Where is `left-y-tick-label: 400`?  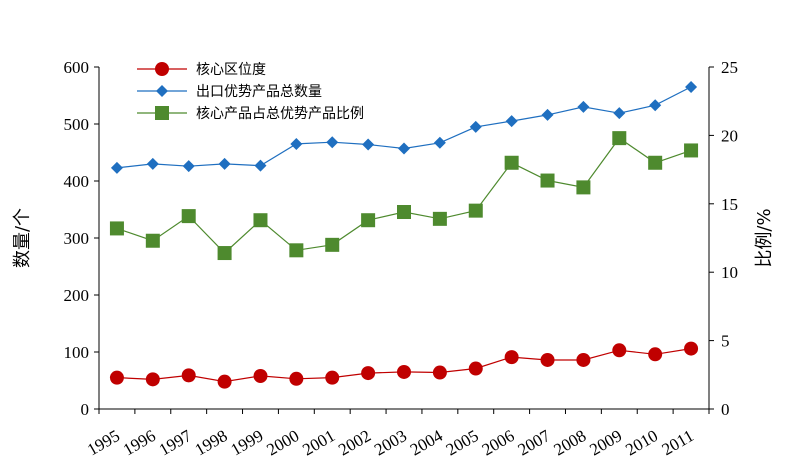
left-y-tick-label: 400 is located at coordinates (77, 181).